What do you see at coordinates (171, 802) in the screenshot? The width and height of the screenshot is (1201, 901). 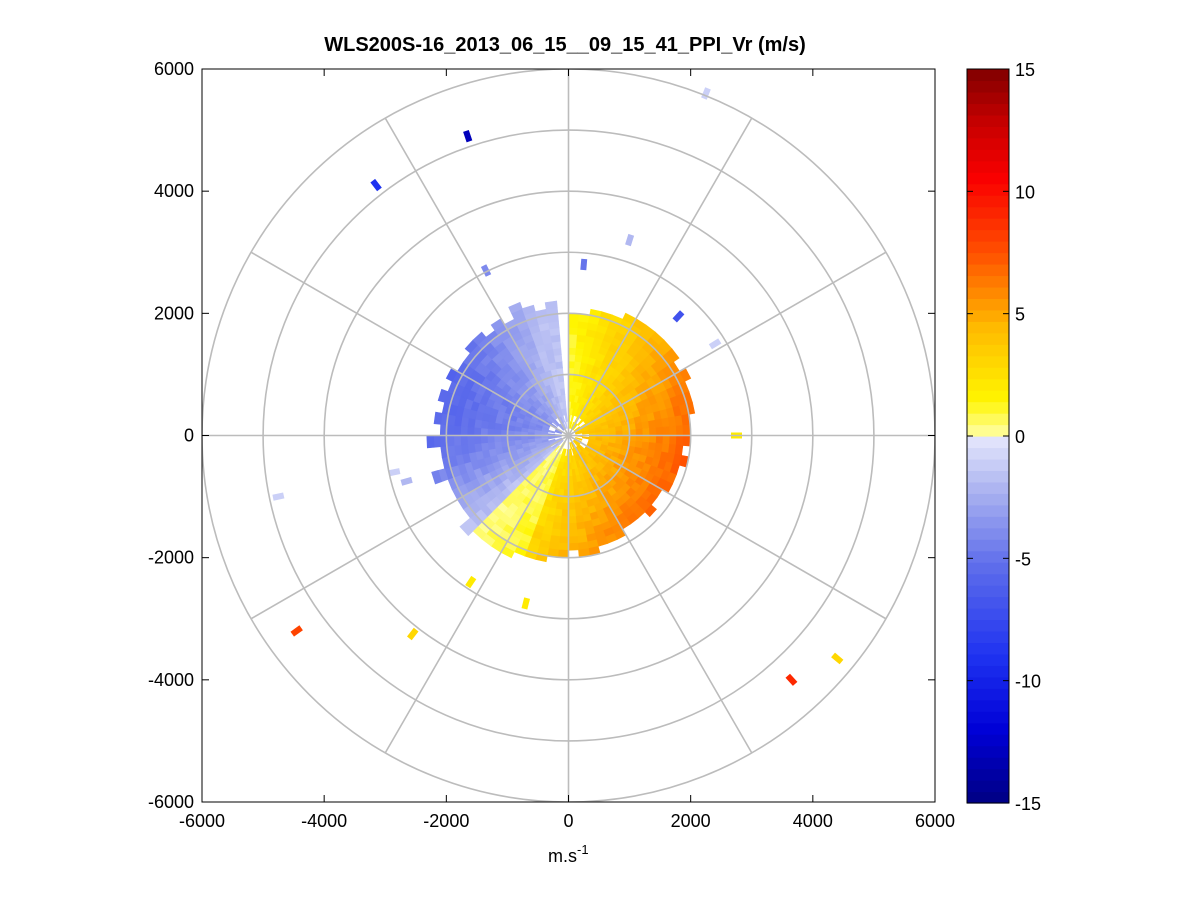 I see `y-tick-label: -6000` at bounding box center [171, 802].